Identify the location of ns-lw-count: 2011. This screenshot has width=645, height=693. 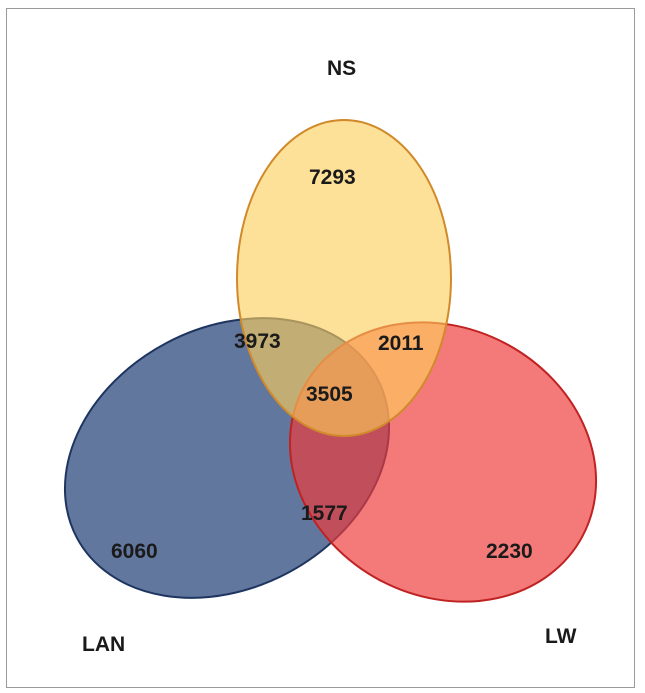
(401, 343).